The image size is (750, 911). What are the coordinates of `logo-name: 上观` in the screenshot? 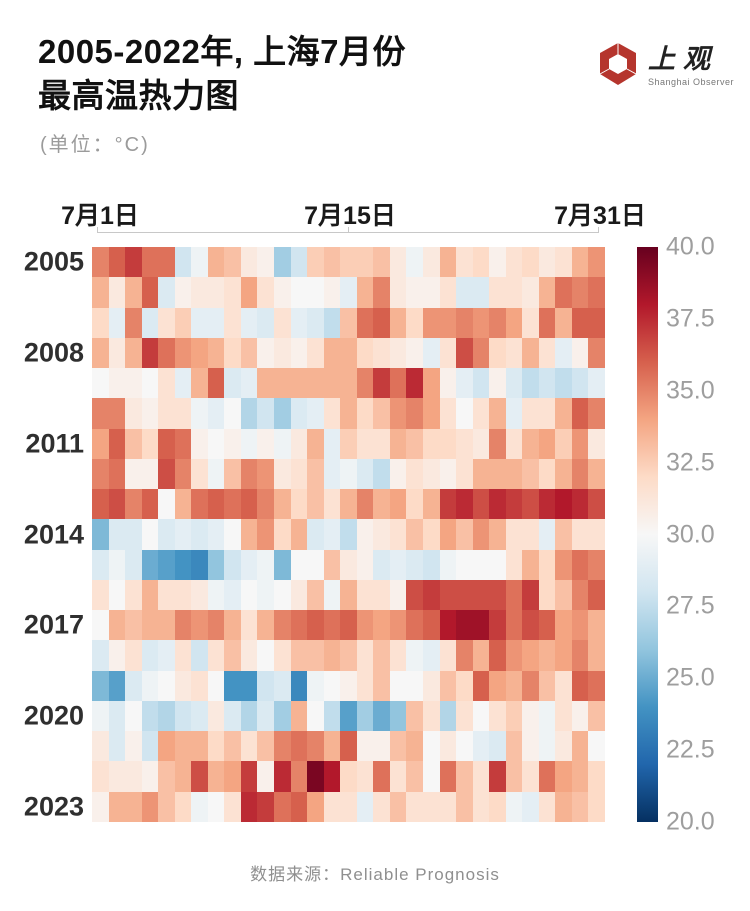 It's located at (683, 59).